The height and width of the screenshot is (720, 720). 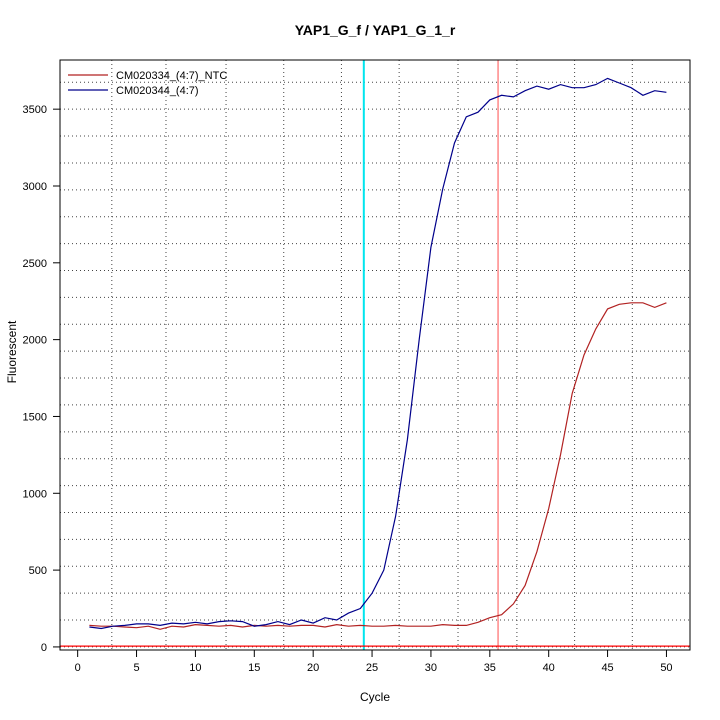 I want to click on x-axis-label: Cycle, so click(x=375, y=697).